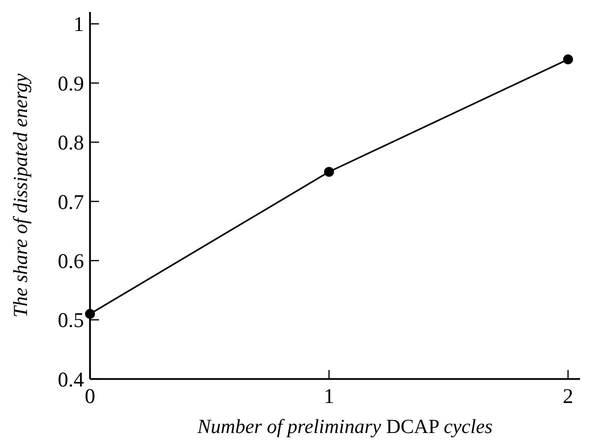 The height and width of the screenshot is (445, 594). What do you see at coordinates (71, 142) in the screenshot?
I see `y-tick-label: 0.8` at bounding box center [71, 142].